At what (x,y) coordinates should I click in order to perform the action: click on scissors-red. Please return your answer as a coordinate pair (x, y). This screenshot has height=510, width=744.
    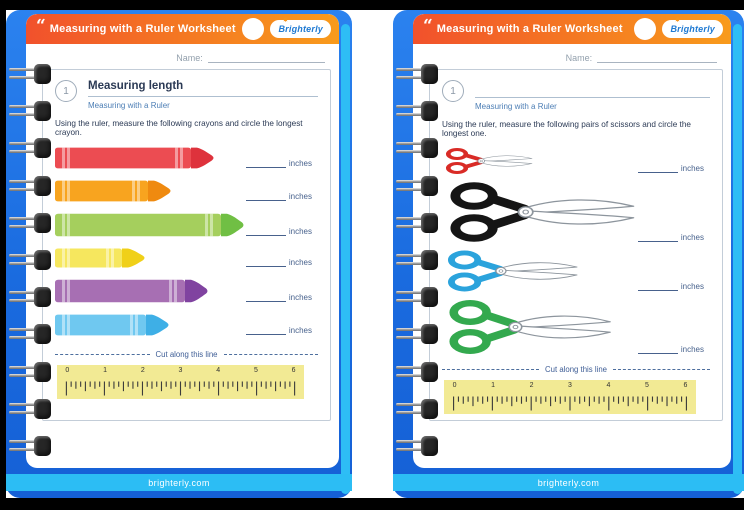
    Looking at the image, I should click on (489, 161).